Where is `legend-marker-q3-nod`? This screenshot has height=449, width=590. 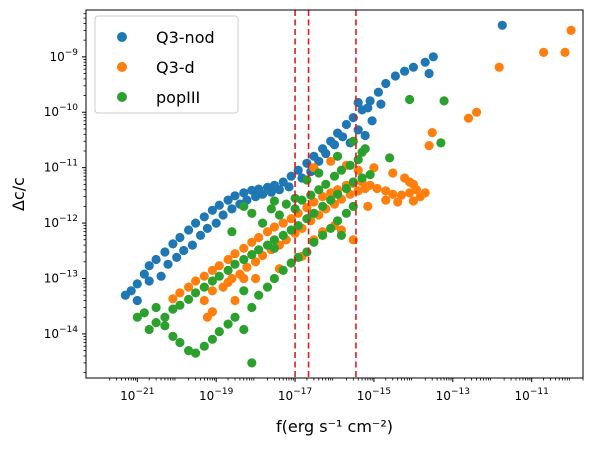 legend-marker-q3-nod is located at coordinates (122, 37).